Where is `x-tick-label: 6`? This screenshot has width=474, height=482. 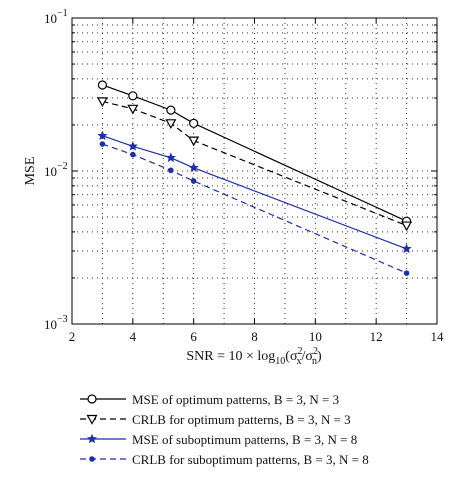 x-tick-label: 6 is located at coordinates (193, 336).